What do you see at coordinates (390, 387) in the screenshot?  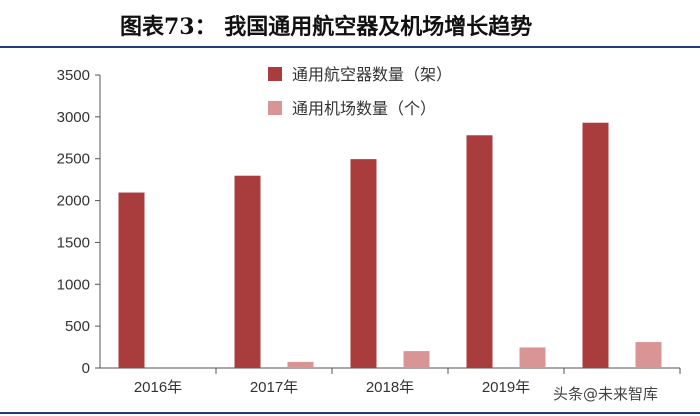 I see `x-tick-label: 2018年` at bounding box center [390, 387].